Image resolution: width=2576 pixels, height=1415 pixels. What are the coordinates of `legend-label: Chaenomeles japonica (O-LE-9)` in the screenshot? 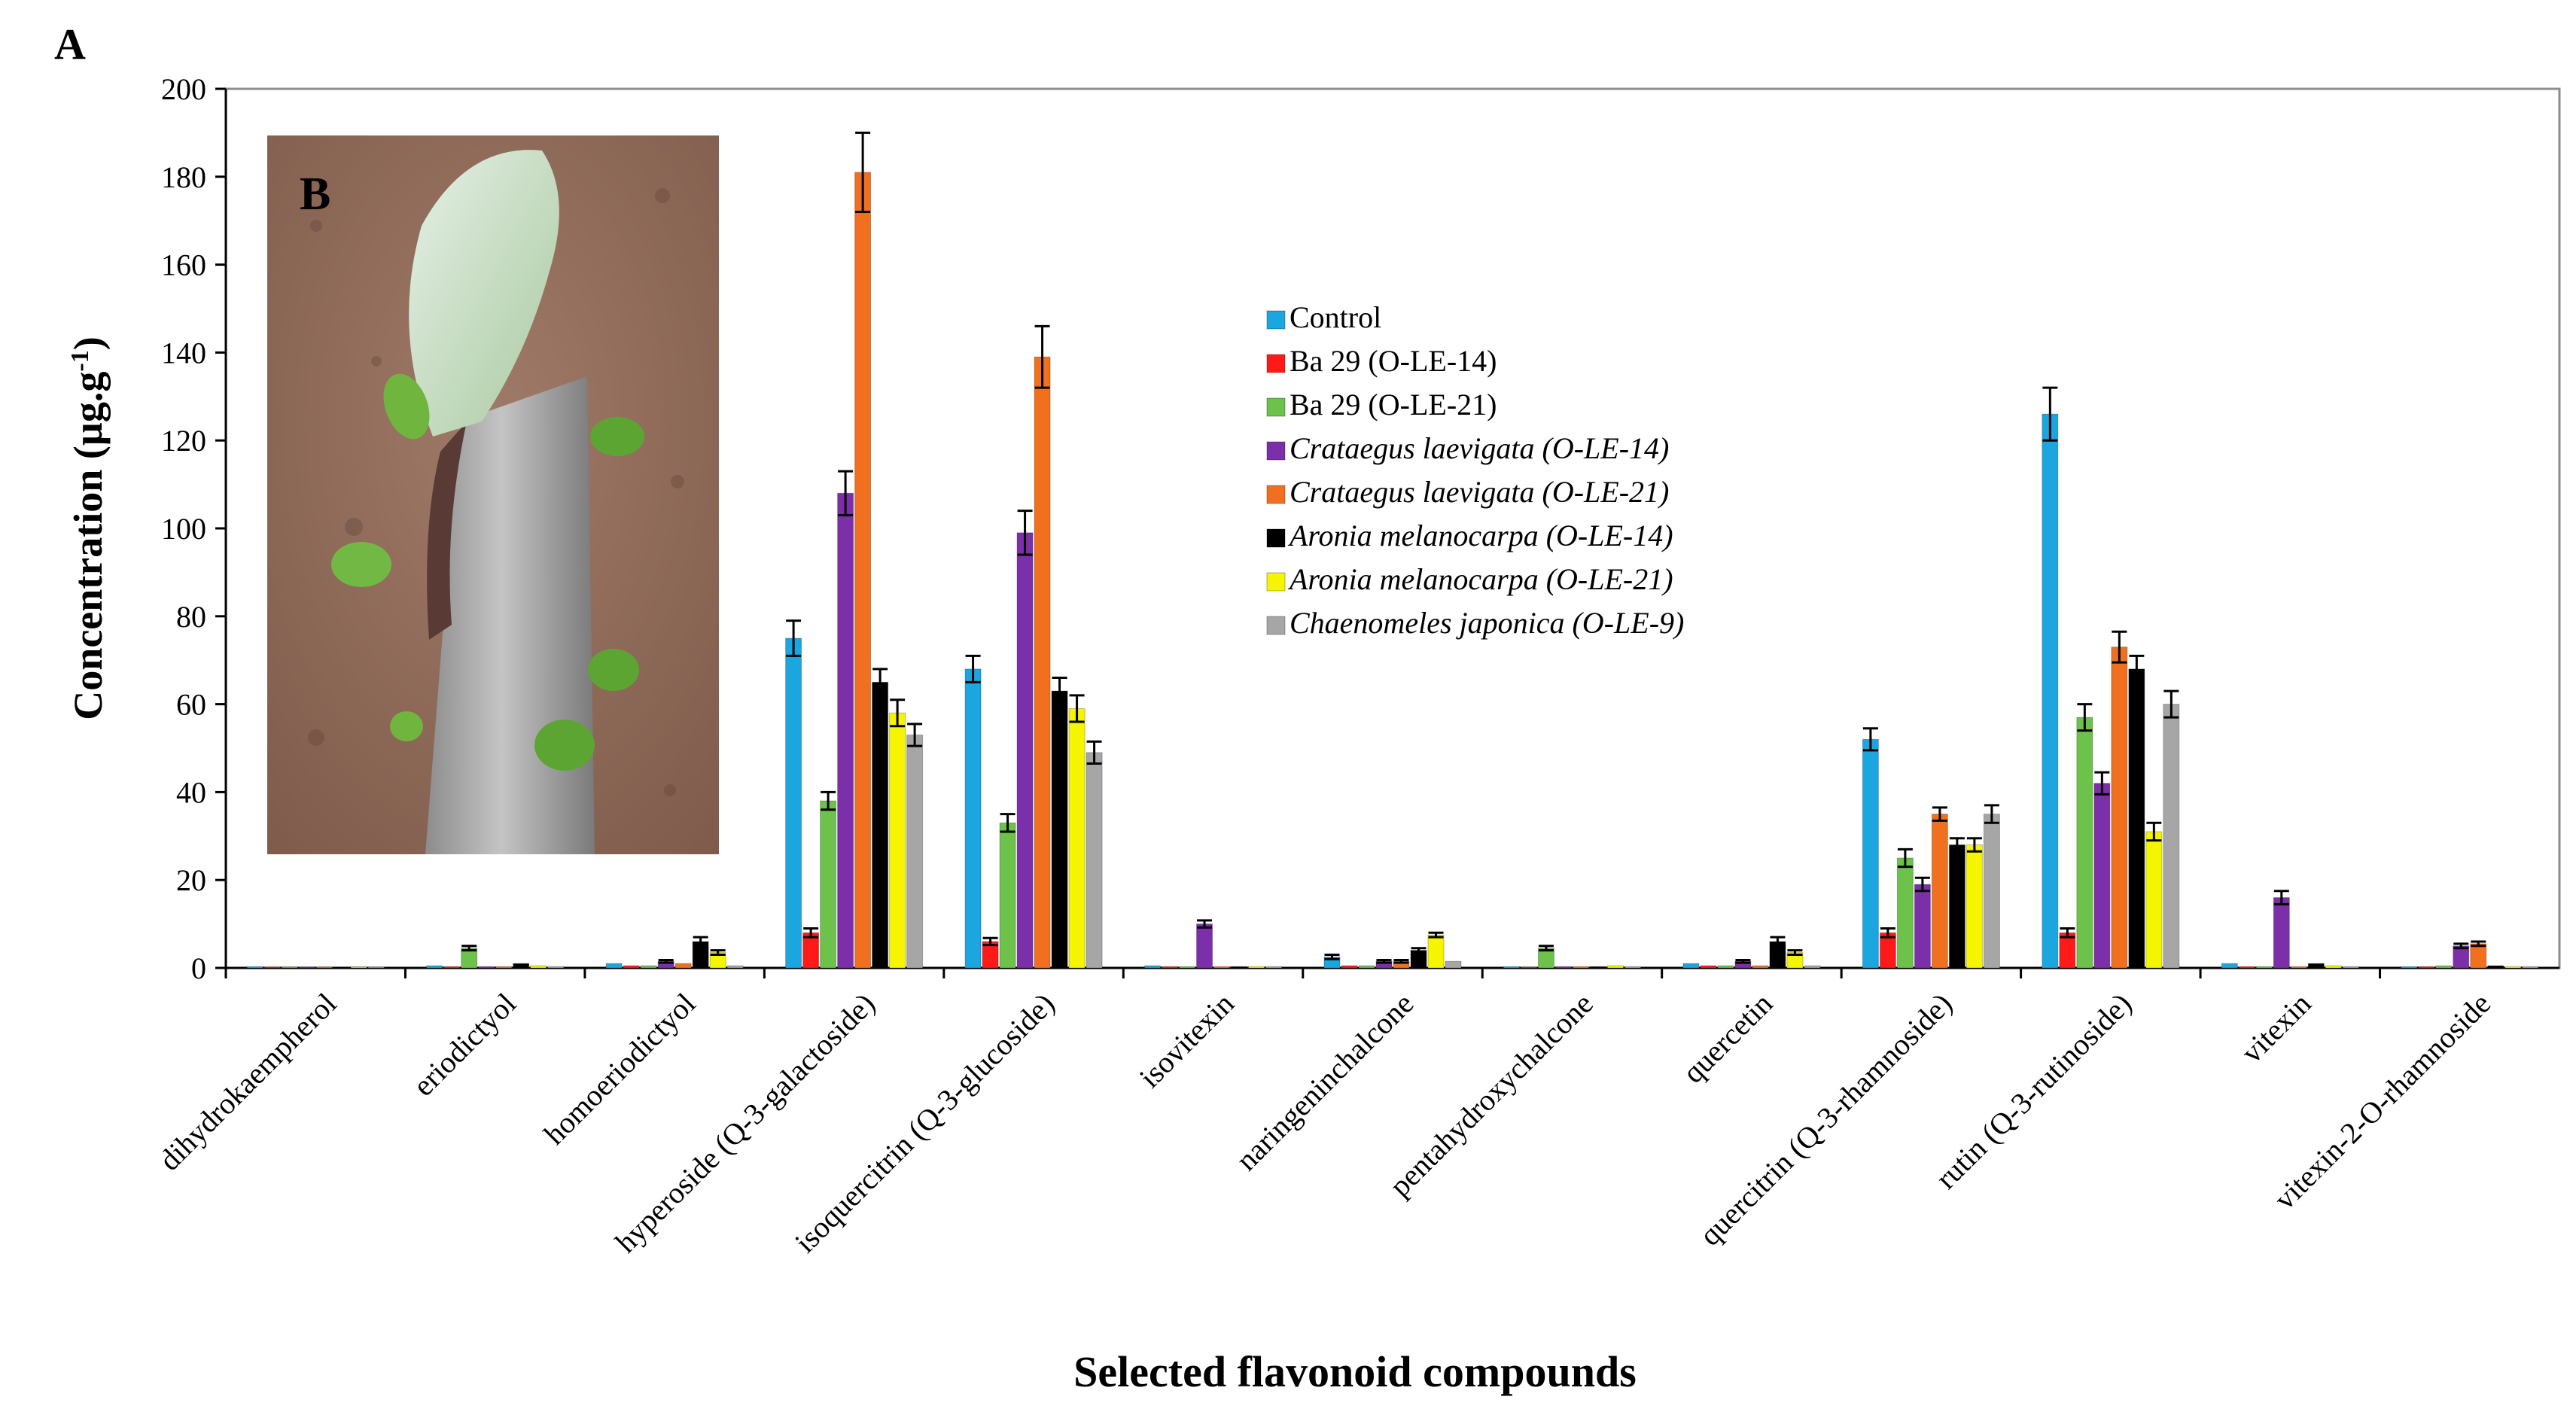 It's located at (1487, 623).